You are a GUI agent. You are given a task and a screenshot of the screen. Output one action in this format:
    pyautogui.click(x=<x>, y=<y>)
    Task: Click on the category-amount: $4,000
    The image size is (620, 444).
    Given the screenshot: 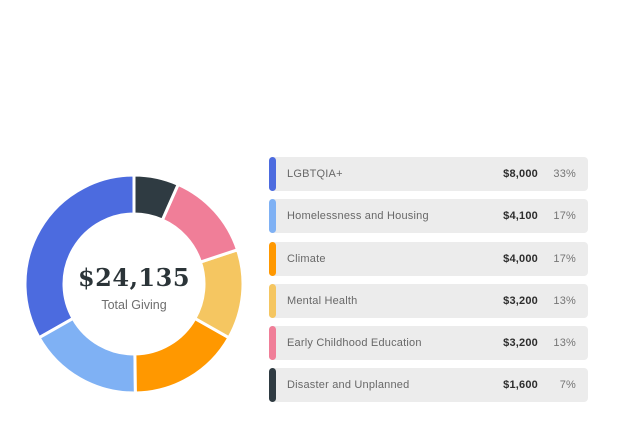 What is the action you would take?
    pyautogui.click(x=520, y=258)
    